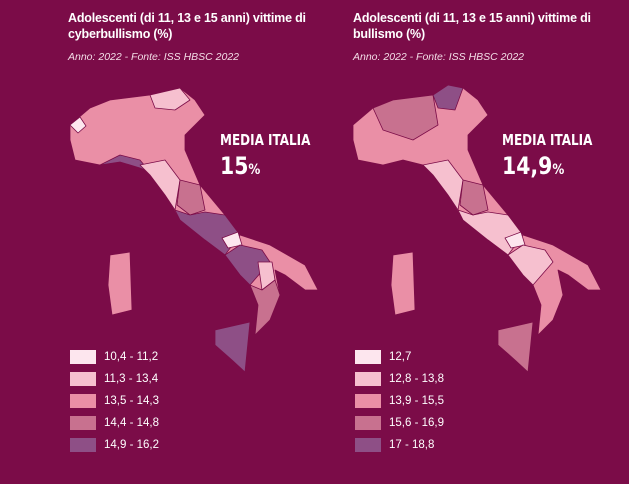 The height and width of the screenshot is (484, 629). Describe the element at coordinates (131, 401) in the screenshot. I see `legend-label: 13,5 - 14,3` at that location.